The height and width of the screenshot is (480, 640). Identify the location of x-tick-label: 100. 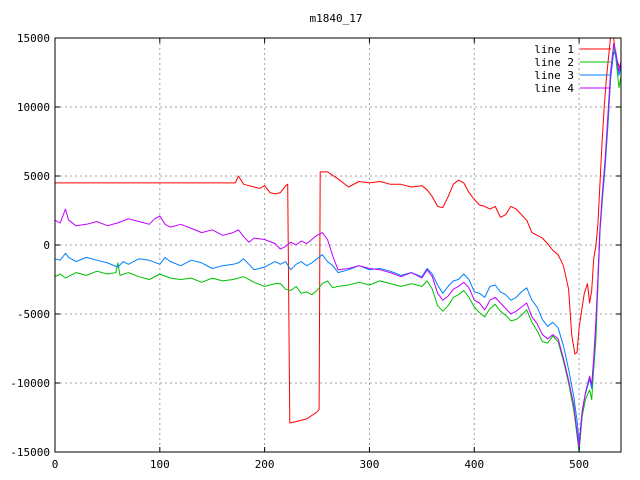
(160, 464).